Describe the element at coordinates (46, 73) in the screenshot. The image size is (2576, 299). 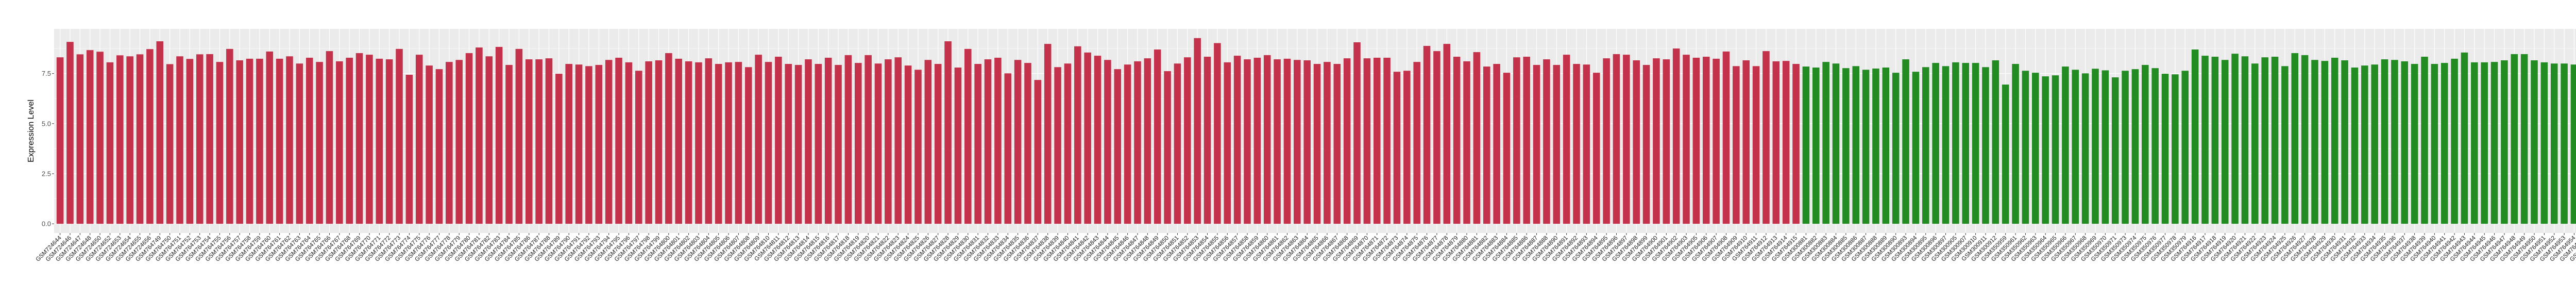
I see `y-tick-label: 7.5` at that location.